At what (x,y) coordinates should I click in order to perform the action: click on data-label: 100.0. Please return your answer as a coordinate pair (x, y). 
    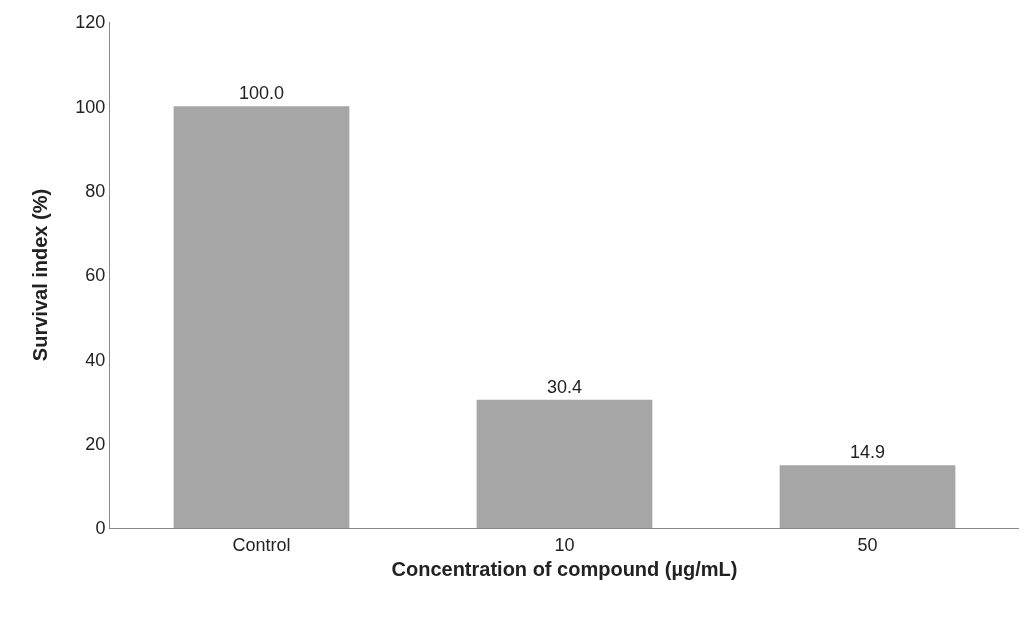
    Looking at the image, I should click on (261, 93).